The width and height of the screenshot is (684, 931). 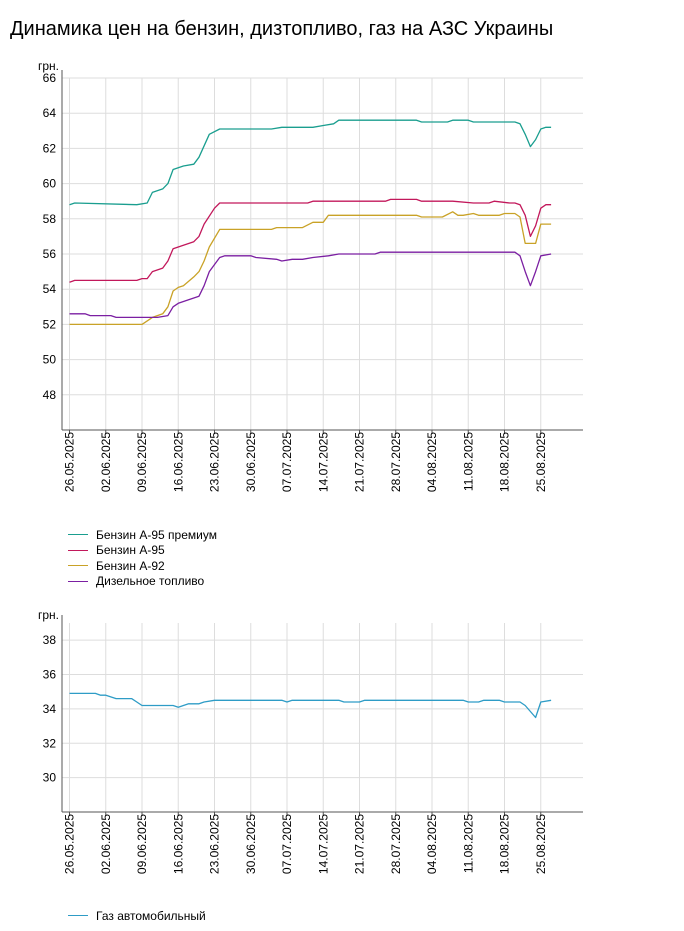 I want to click on legend-item: Дизельное топливо, so click(x=142, y=582).